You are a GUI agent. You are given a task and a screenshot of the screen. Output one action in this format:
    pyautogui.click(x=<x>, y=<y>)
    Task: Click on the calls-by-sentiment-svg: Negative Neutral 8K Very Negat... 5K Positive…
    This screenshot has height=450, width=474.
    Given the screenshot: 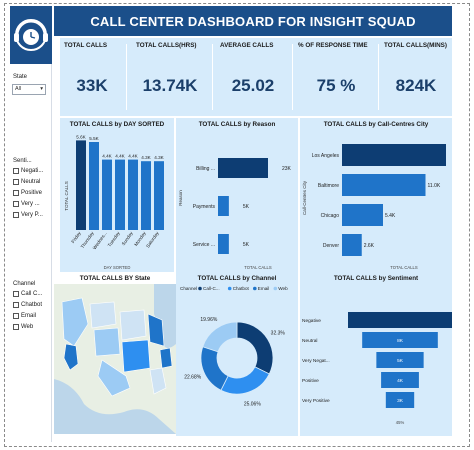 What is the action you would take?
    pyautogui.click(x=377, y=368)
    